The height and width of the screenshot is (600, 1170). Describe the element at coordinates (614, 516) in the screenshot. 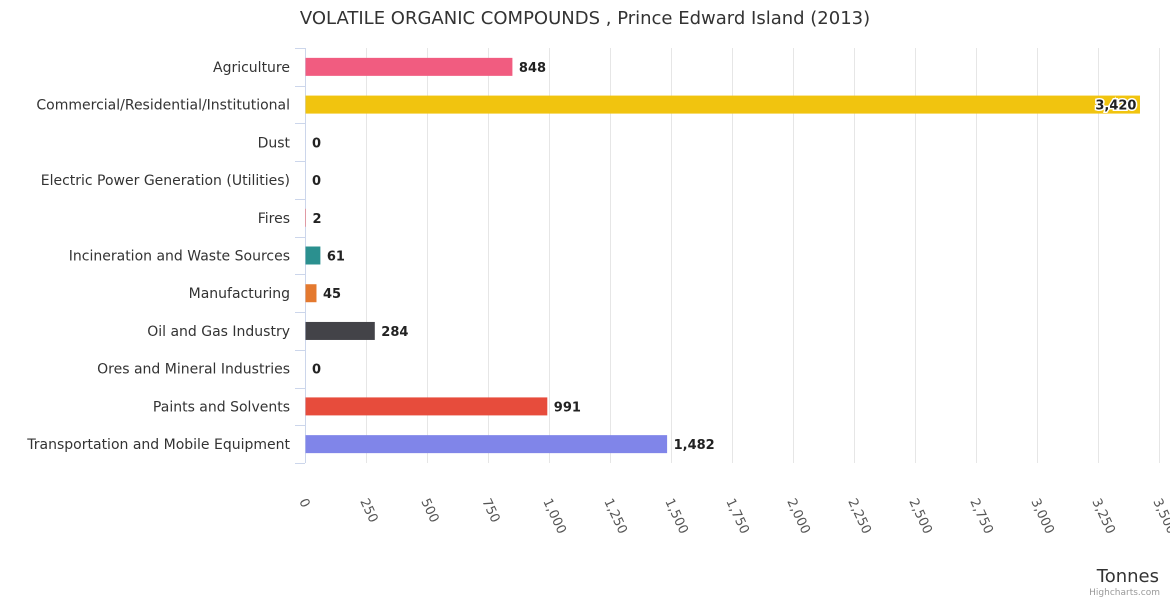

I see `x-tick-label: 1,250` at that location.